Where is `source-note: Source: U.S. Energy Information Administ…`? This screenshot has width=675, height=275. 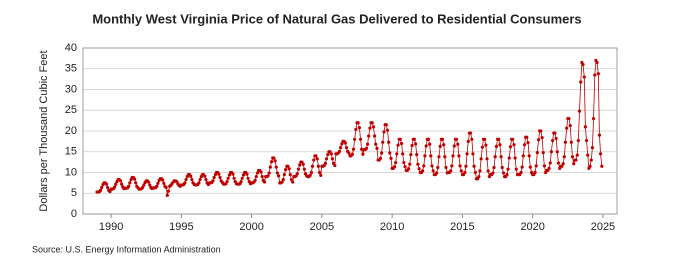 source-note: Source: U.S. Energy Information Administ… is located at coordinates (126, 249).